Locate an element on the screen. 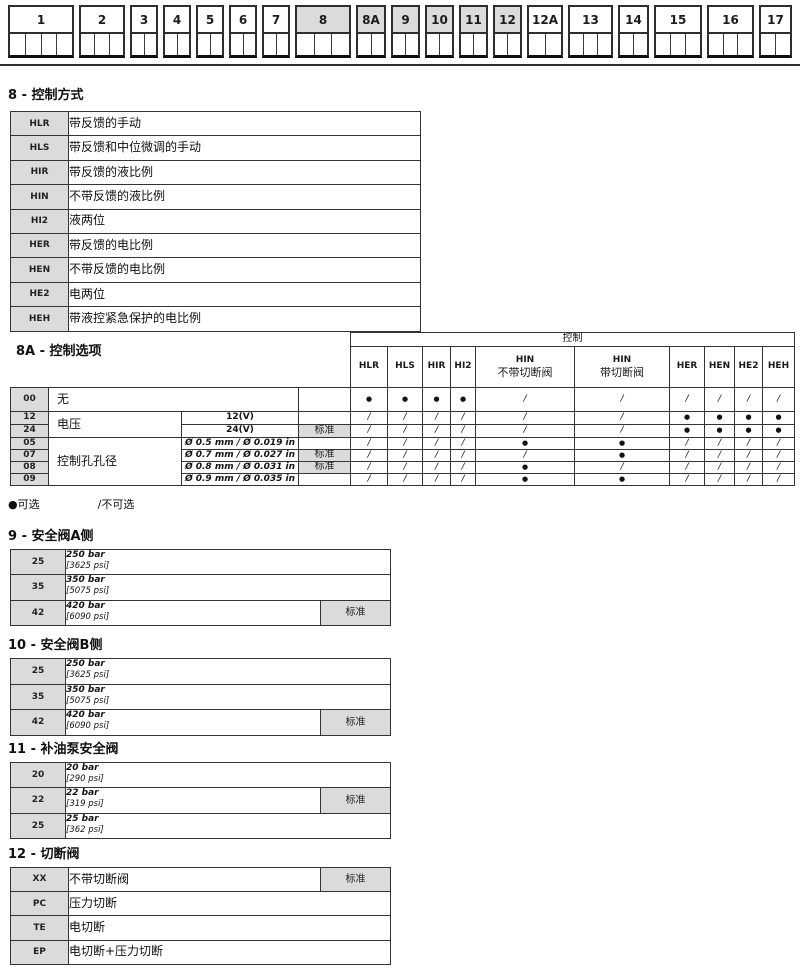  option-row-05: 05 控制孔孔径 Ø 0.5 mm / Ø 0.019 in / / / / ● ● / / / / is located at coordinates (402, 461).